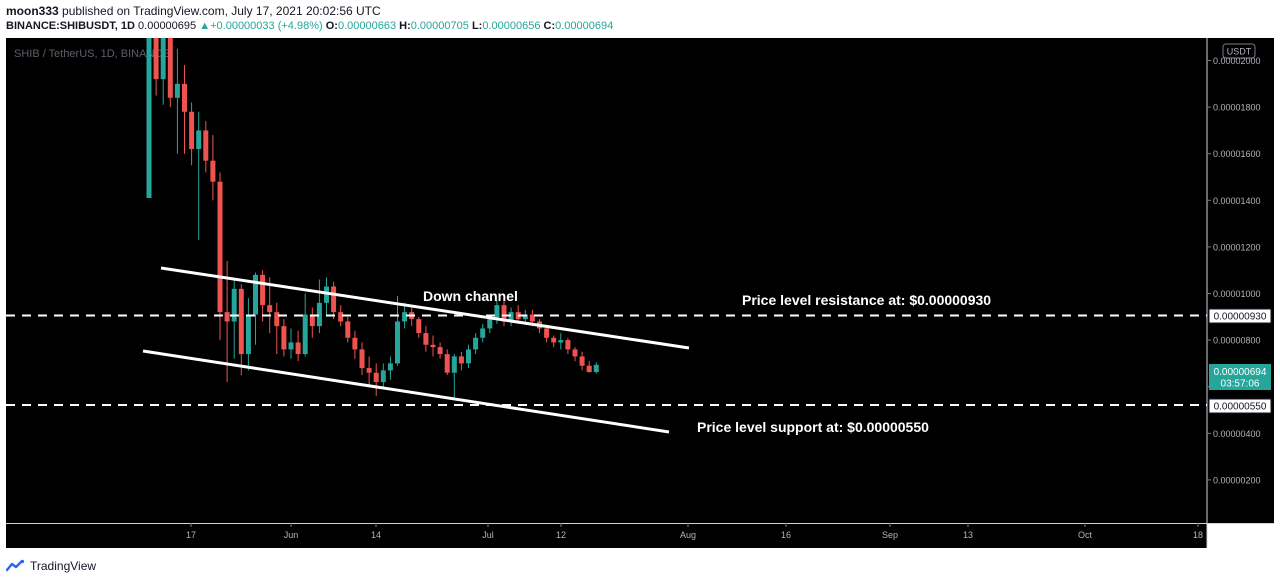 This screenshot has height=582, width=1280. I want to click on footer-brand: TradingView, so click(51, 566).